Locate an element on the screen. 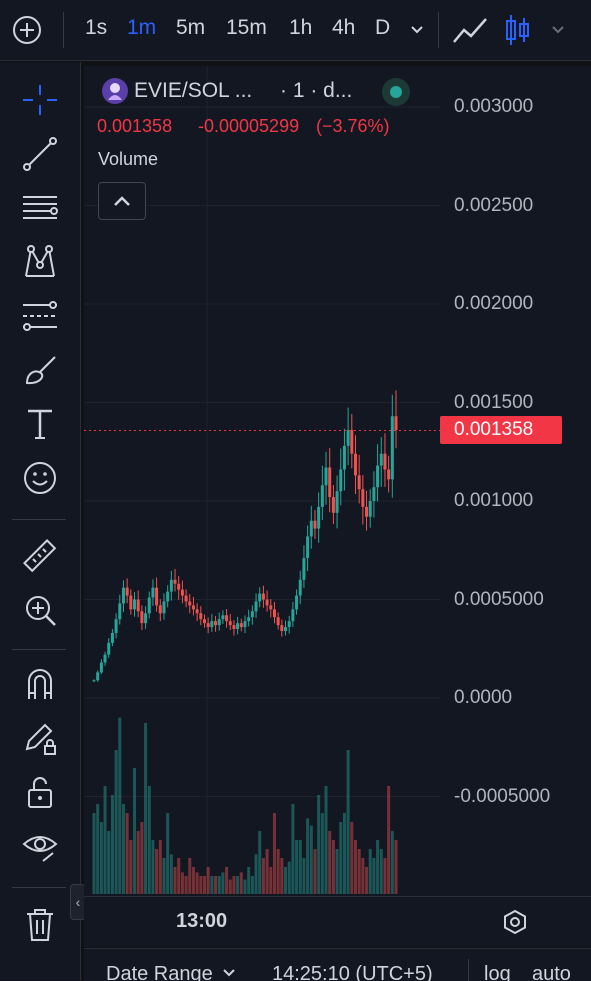  lock-drawing-tool is located at coordinates (40, 738).